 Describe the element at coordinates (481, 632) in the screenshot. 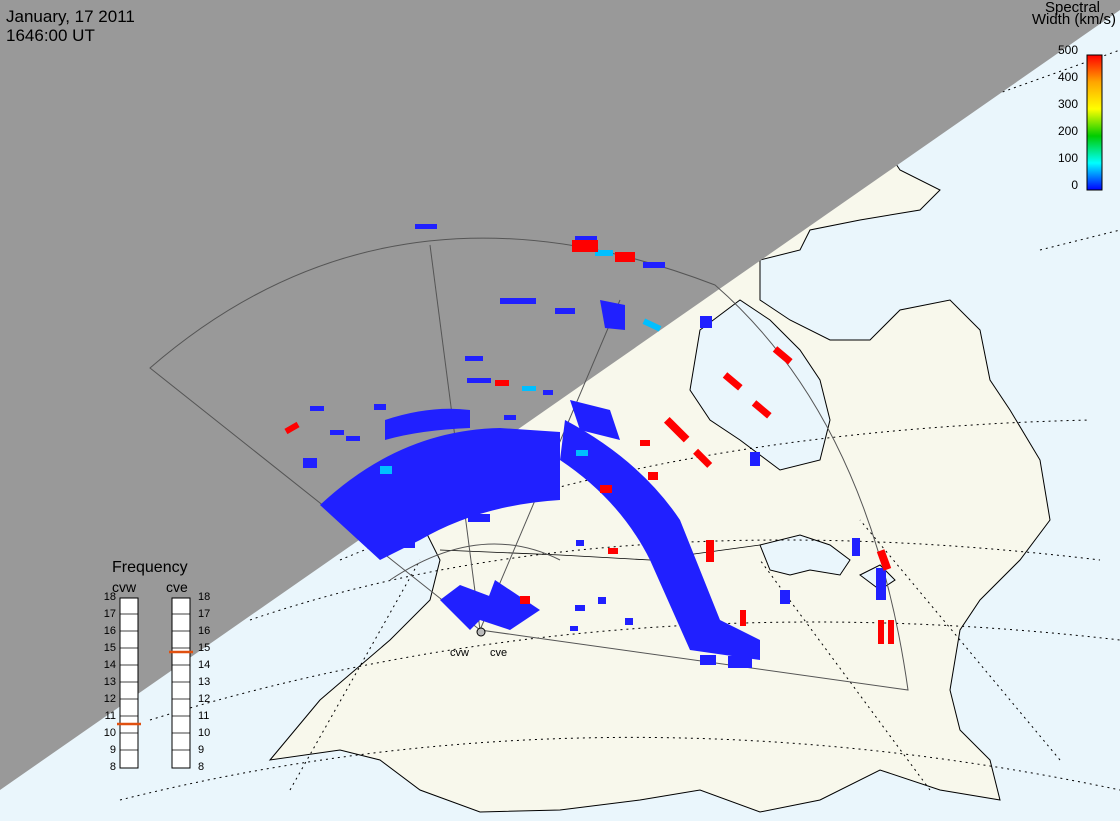

I see `radar-site-marker` at that location.